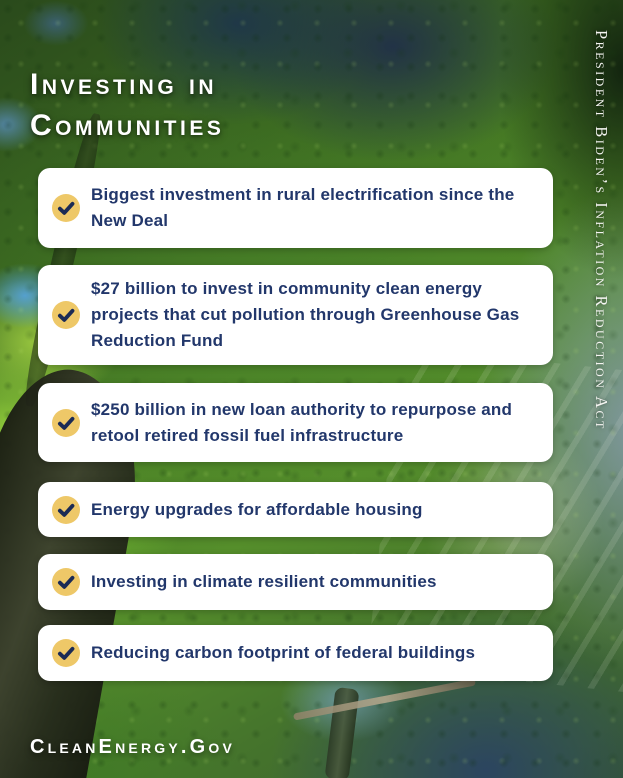 This screenshot has height=778, width=623. I want to click on footer-link: CleanEnergy.Gov, so click(133, 747).